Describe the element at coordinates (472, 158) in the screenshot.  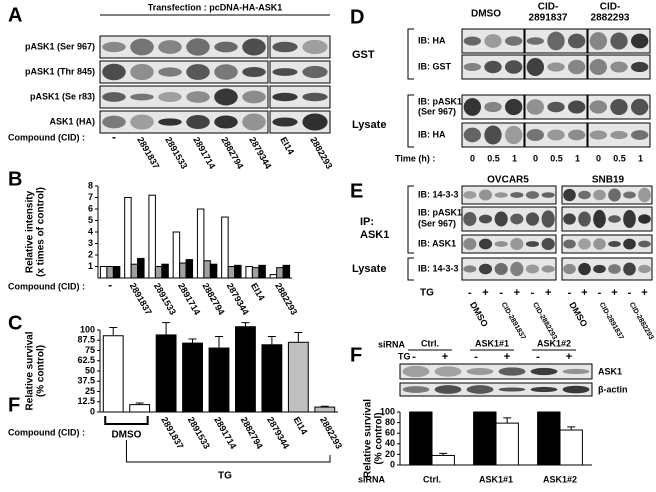
I see `label: 0` at that location.